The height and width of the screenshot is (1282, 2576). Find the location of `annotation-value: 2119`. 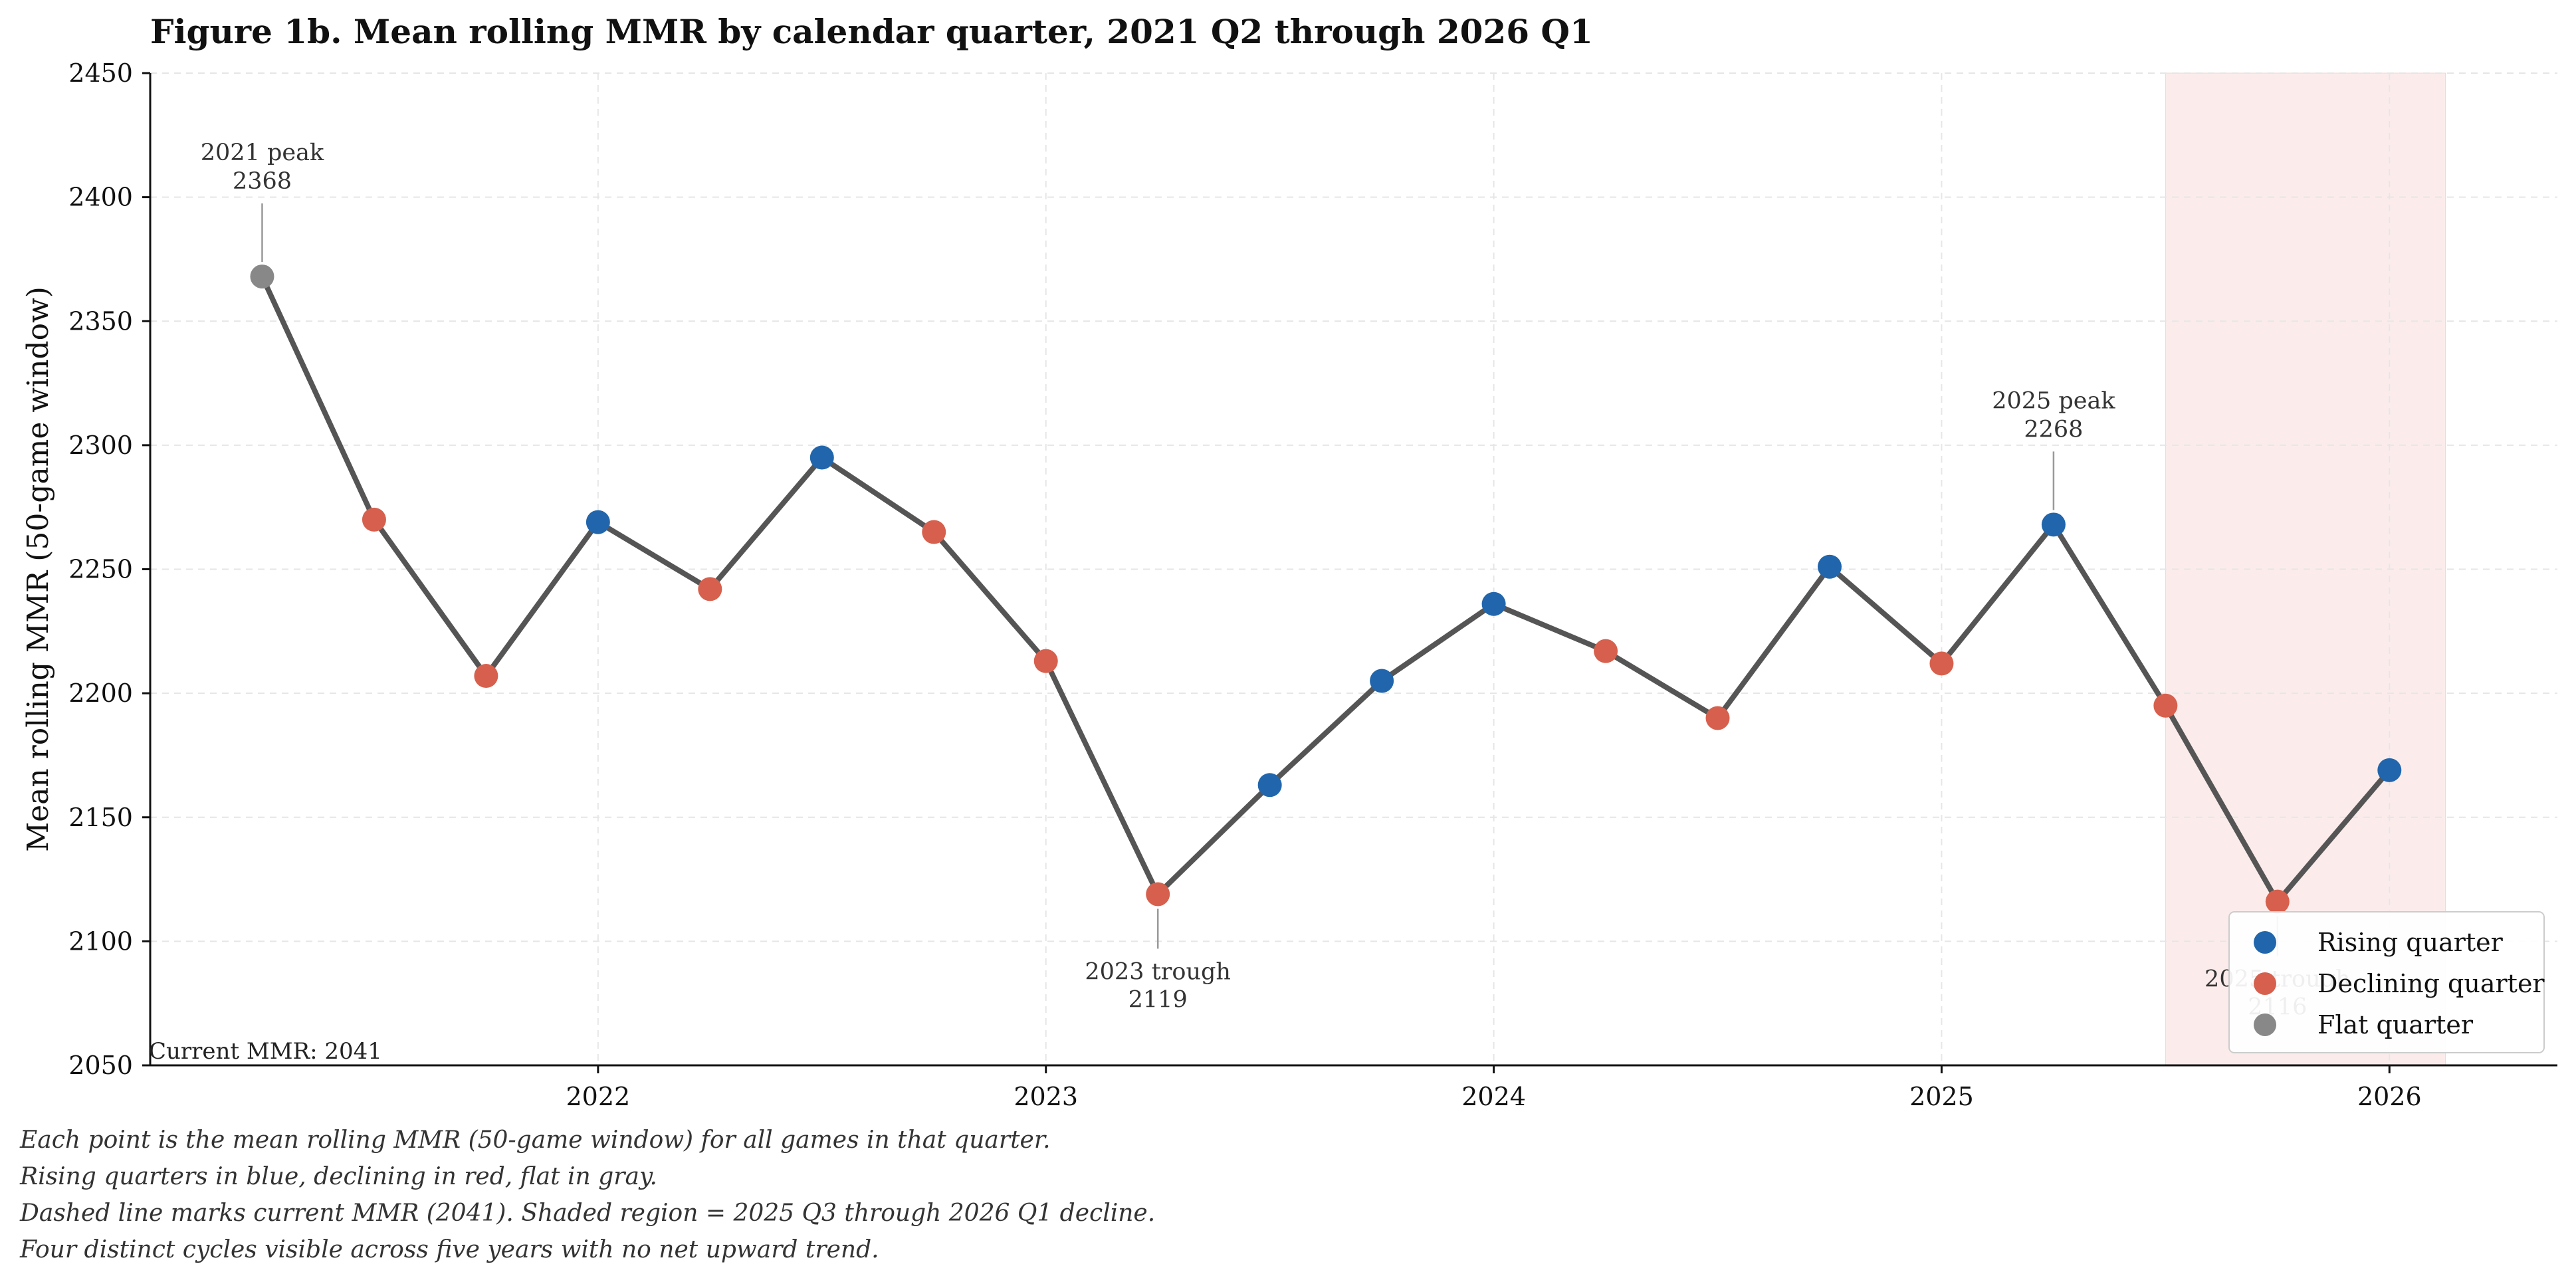

annotation-value: 2119 is located at coordinates (1158, 999).